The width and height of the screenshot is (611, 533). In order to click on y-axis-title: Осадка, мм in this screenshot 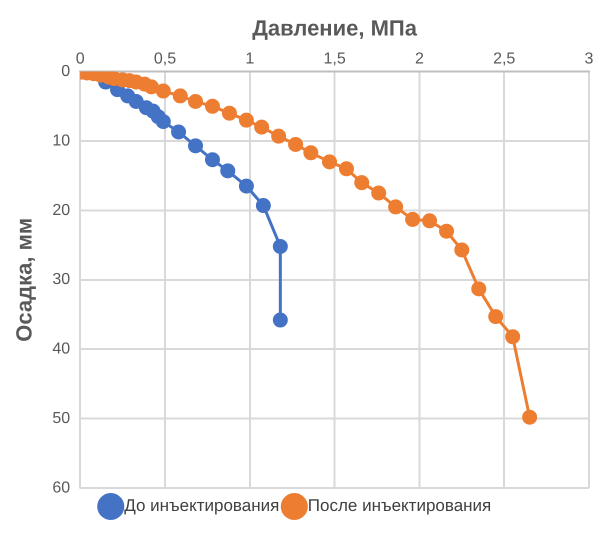, I will do `click(23, 280)`.